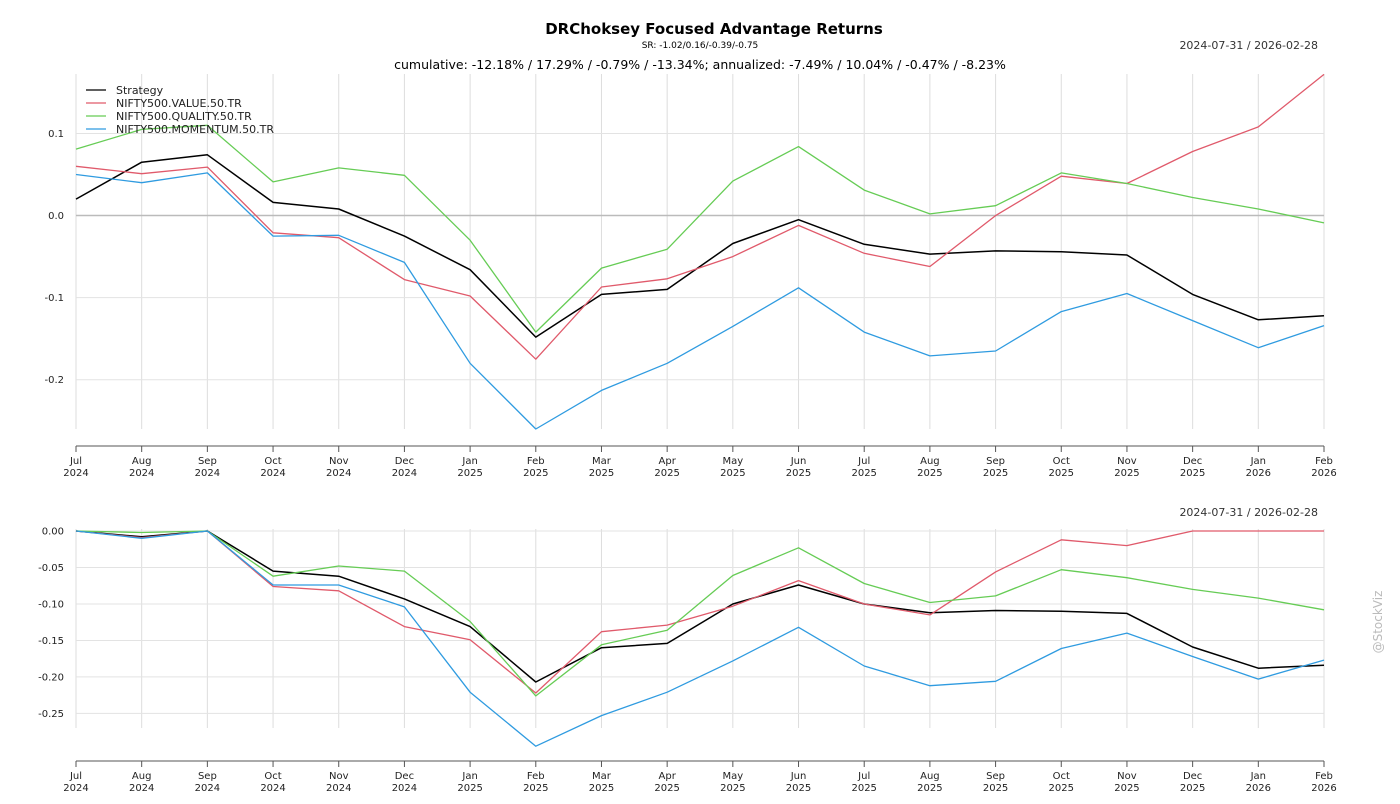 This screenshot has width=1400, height=804. I want to click on top-date-range: 2024-07-31 / 2026-02-28, so click(1248, 45).